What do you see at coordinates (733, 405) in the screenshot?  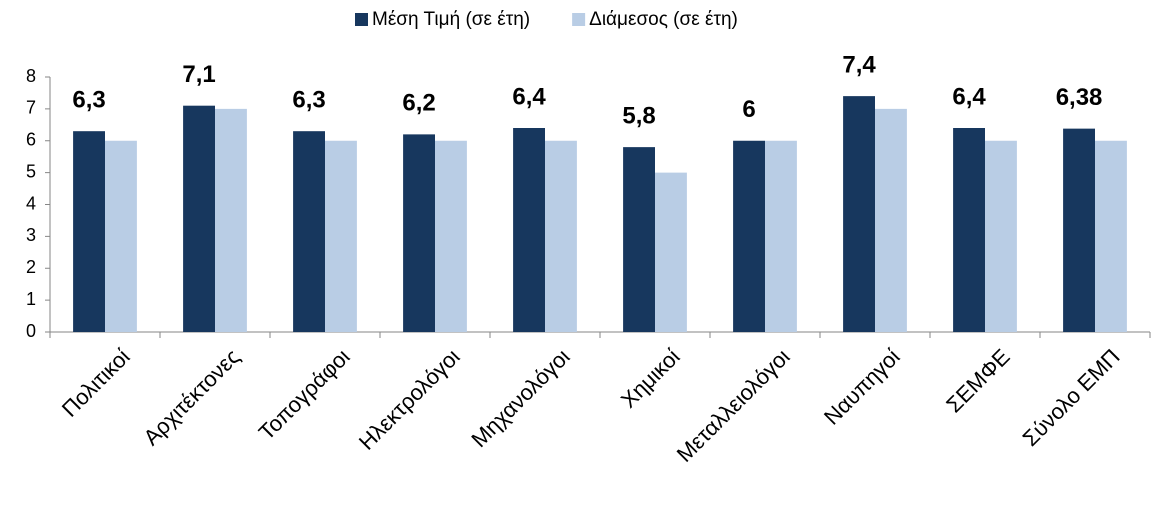 I see `x-tick-label: Μεταλλειολόγοι` at bounding box center [733, 405].